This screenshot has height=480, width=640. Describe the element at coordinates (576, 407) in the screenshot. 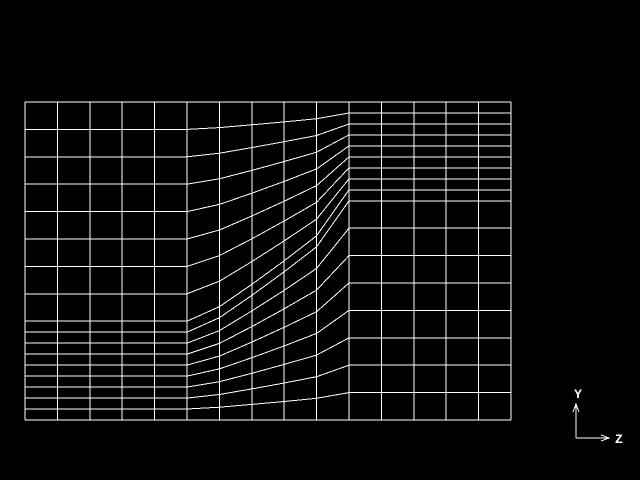

I see `y-axis-arrowhead-icon` at that location.